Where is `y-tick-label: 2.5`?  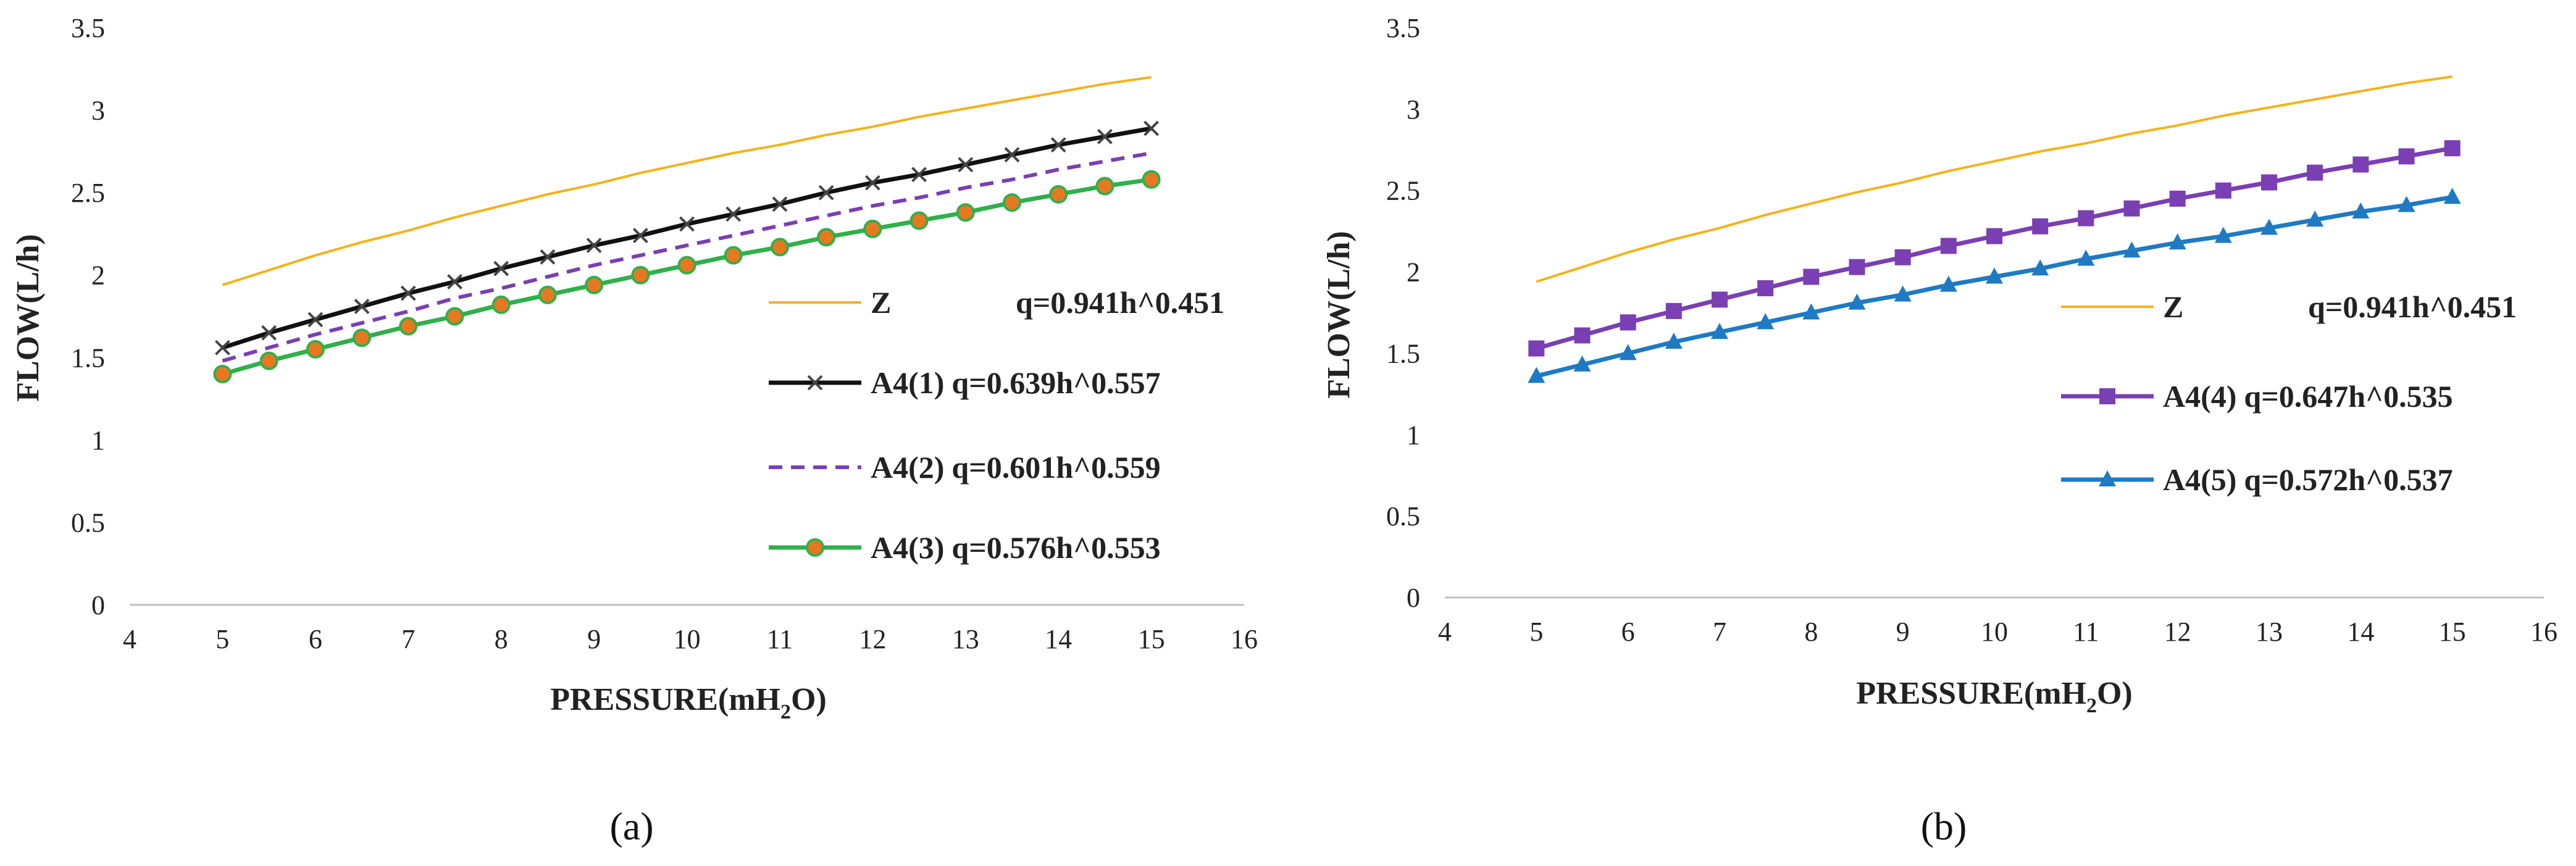
y-tick-label: 2.5 is located at coordinates (88, 193).